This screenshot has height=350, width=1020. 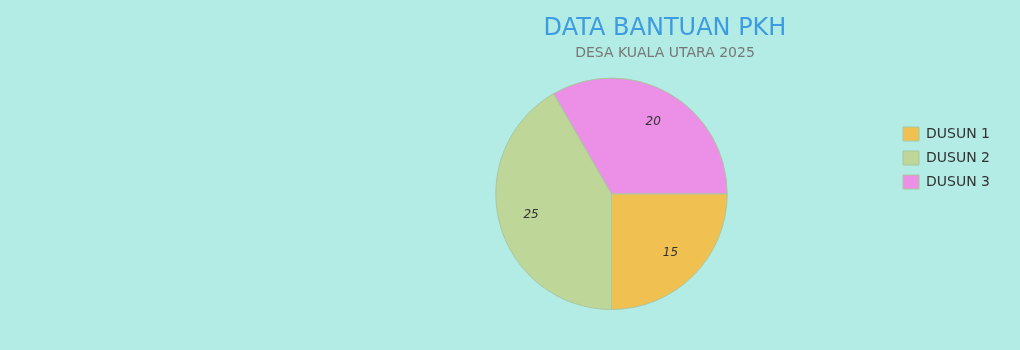 What do you see at coordinates (653, 120) in the screenshot?
I see `data-label: 20` at bounding box center [653, 120].